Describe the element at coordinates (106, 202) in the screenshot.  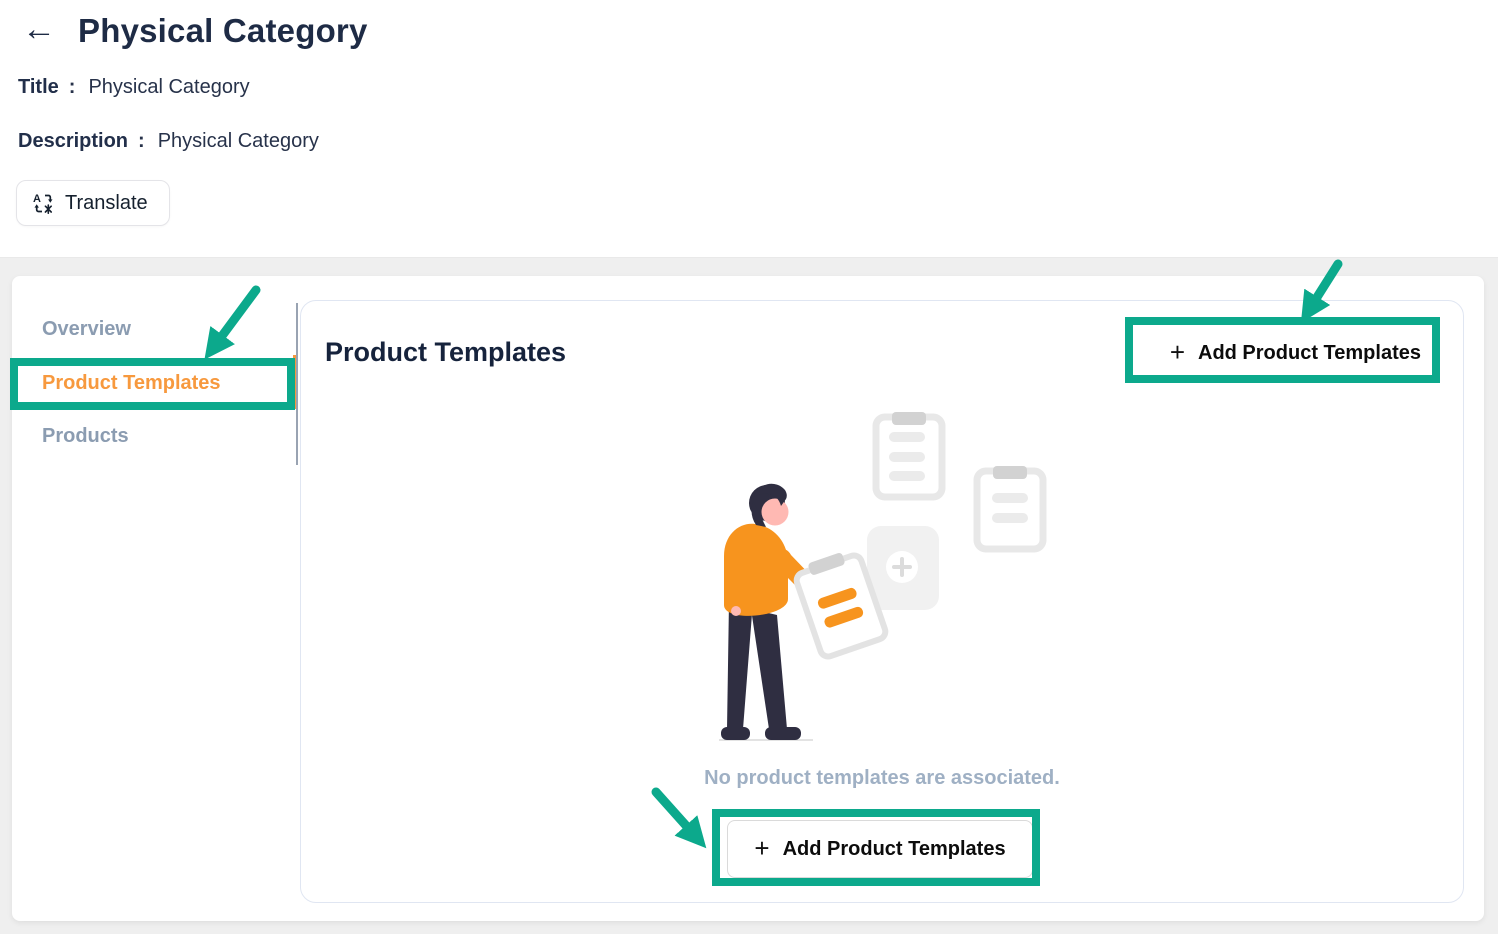
I see `translate-button-label: Translate` at that location.